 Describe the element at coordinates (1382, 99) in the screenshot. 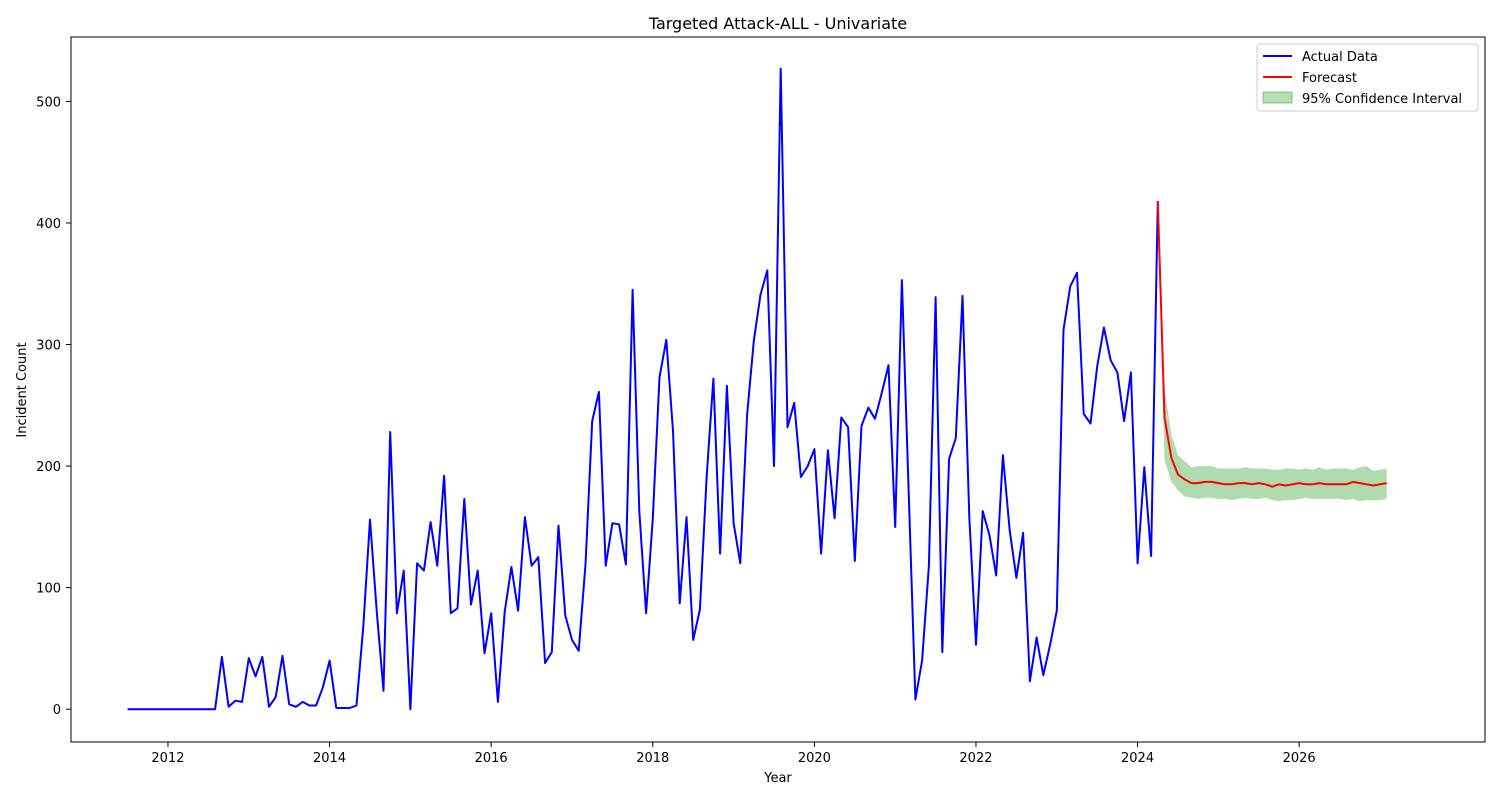

I see `legend-label-confidence: 95% Confidence Interval` at that location.